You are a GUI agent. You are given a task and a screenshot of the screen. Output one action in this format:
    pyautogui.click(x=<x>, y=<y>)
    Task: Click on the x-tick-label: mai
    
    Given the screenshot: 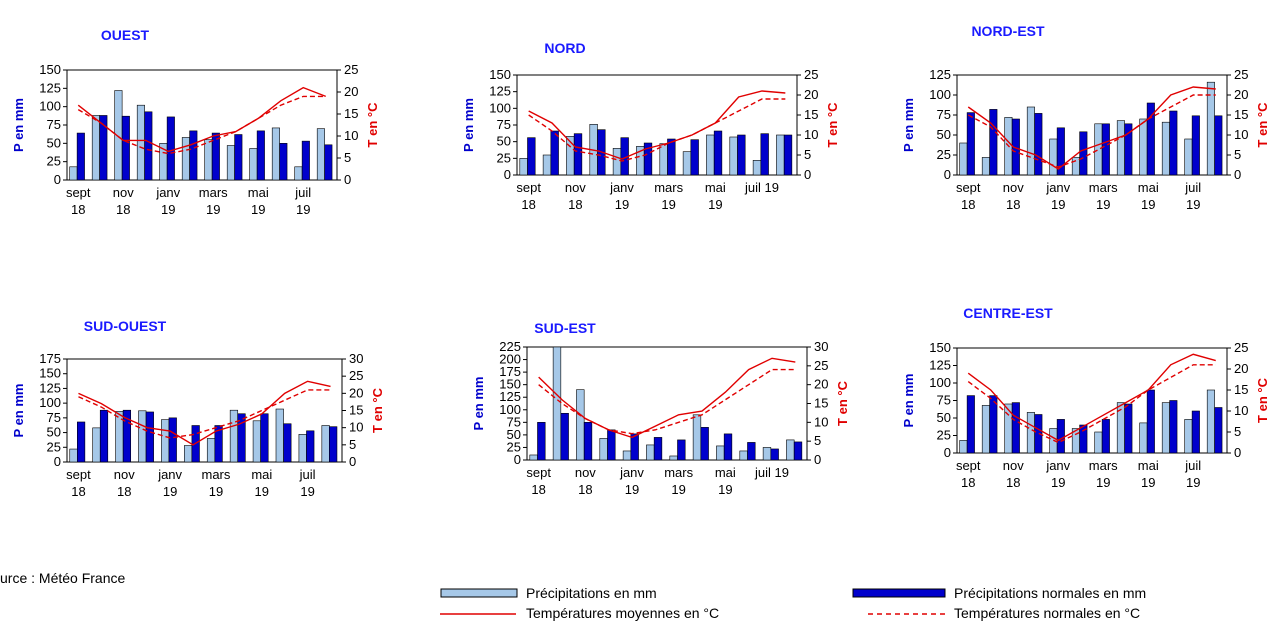 What is the action you would take?
    pyautogui.click(x=258, y=192)
    